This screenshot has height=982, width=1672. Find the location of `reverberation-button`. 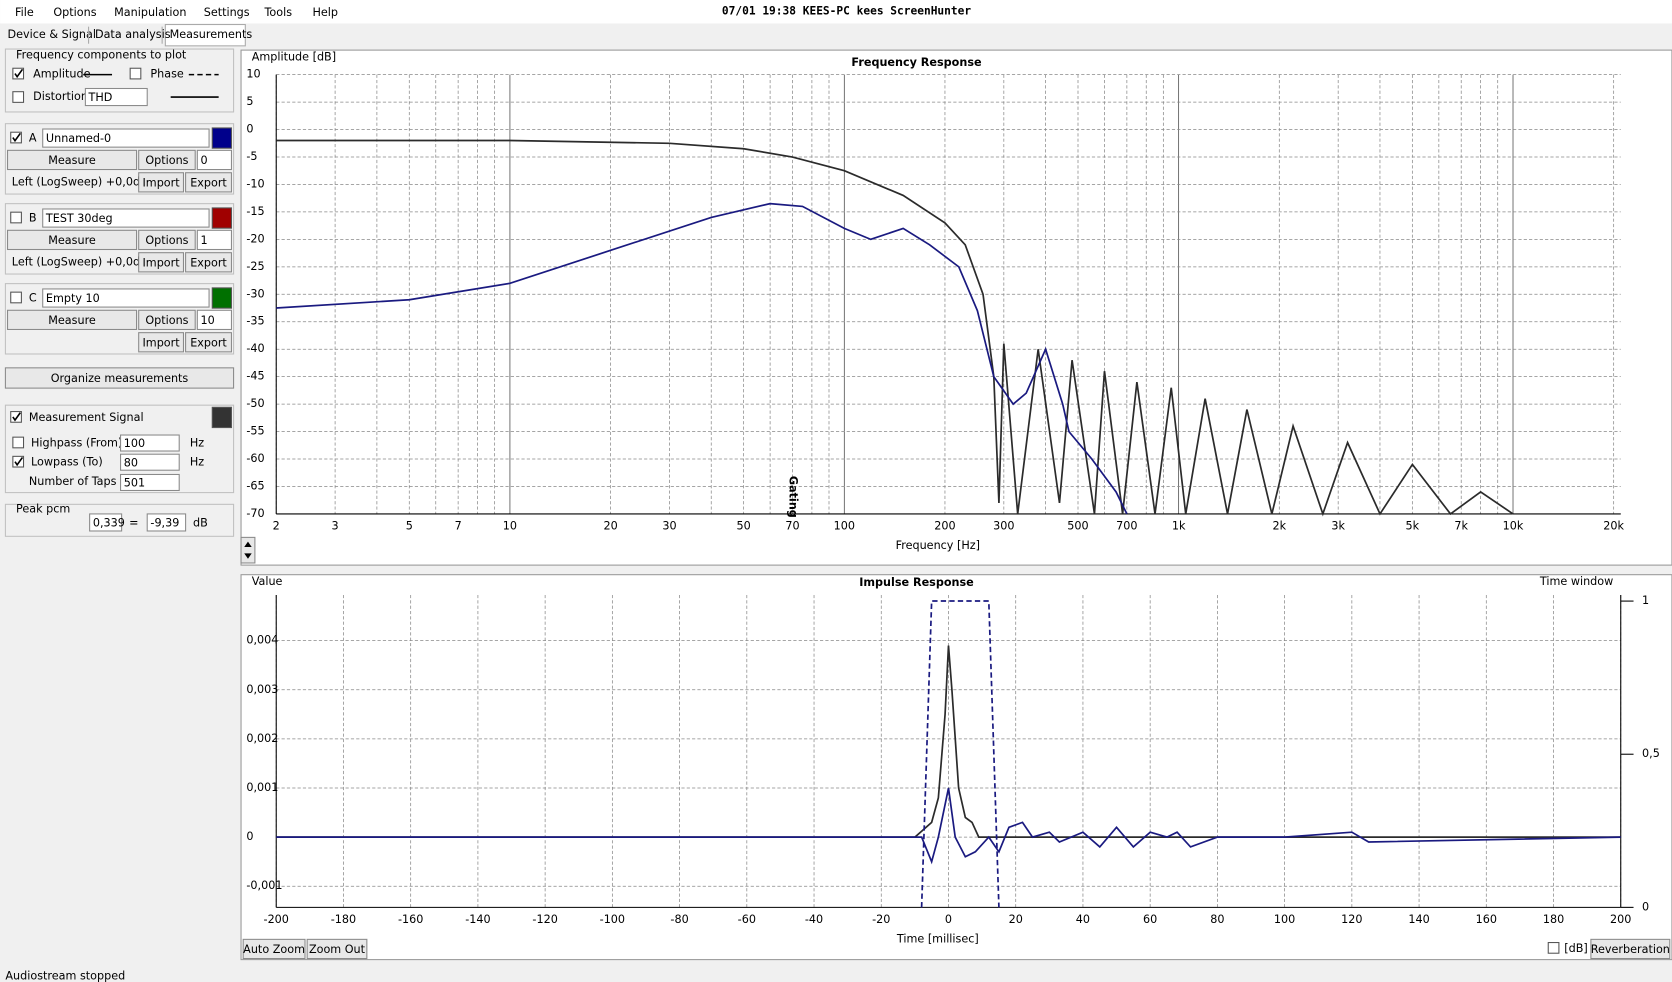

reverberation-button is located at coordinates (1630, 949).